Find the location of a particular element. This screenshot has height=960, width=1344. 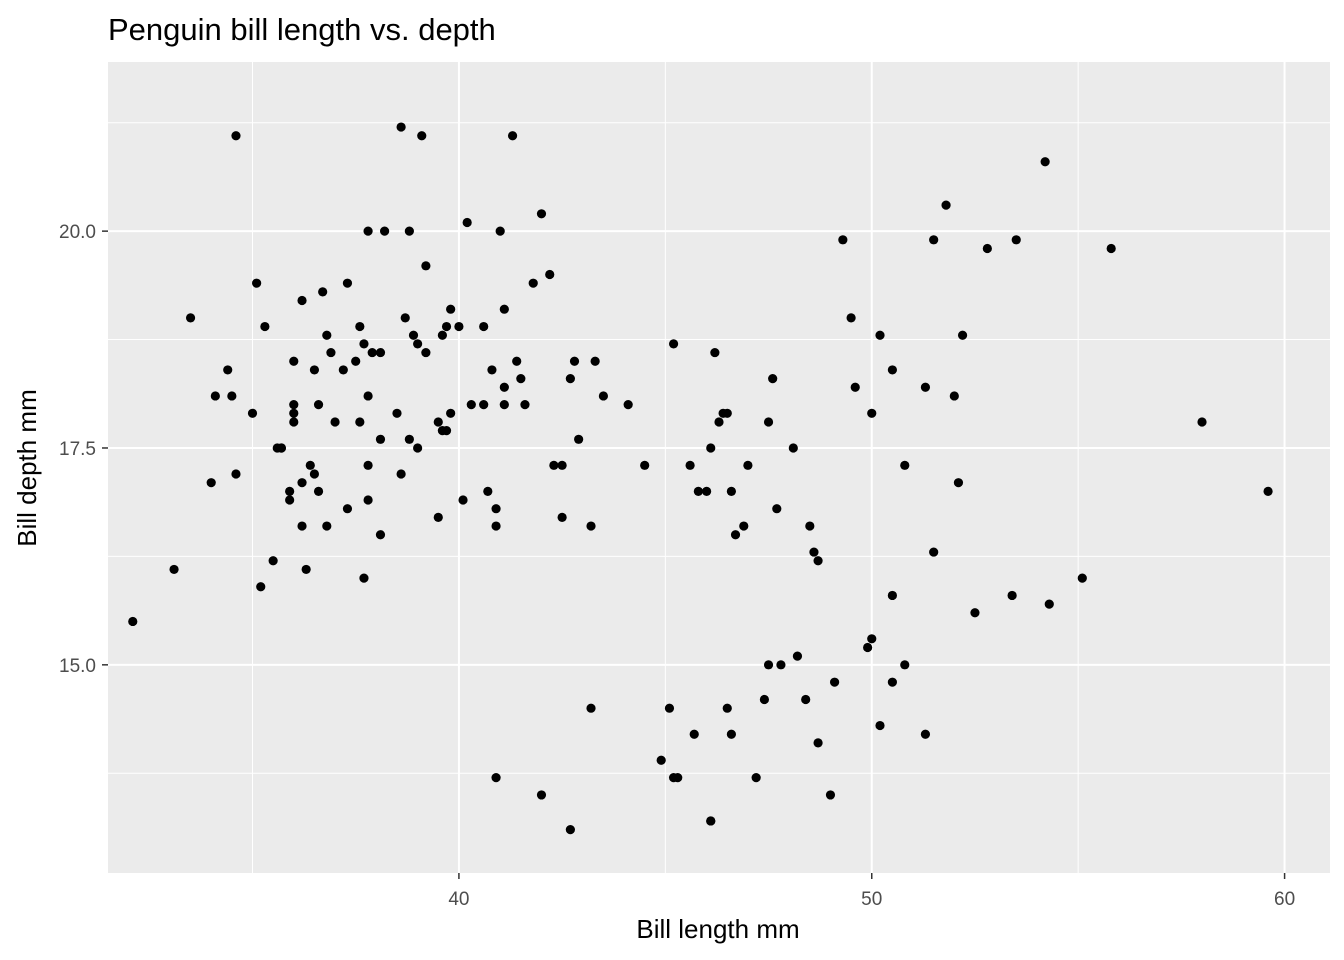

x-tick-label: 40 is located at coordinates (458, 899).